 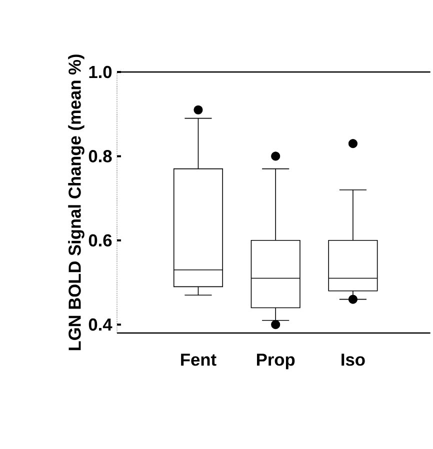 What do you see at coordinates (100, 72) in the screenshot?
I see `y-tick-label: 1.0` at bounding box center [100, 72].